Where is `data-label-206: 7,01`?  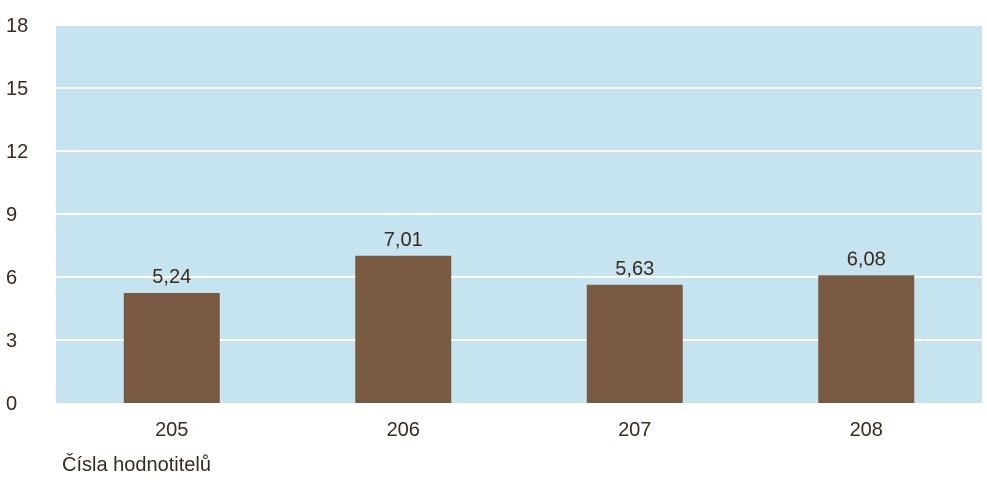 data-label-206: 7,01 is located at coordinates (403, 240).